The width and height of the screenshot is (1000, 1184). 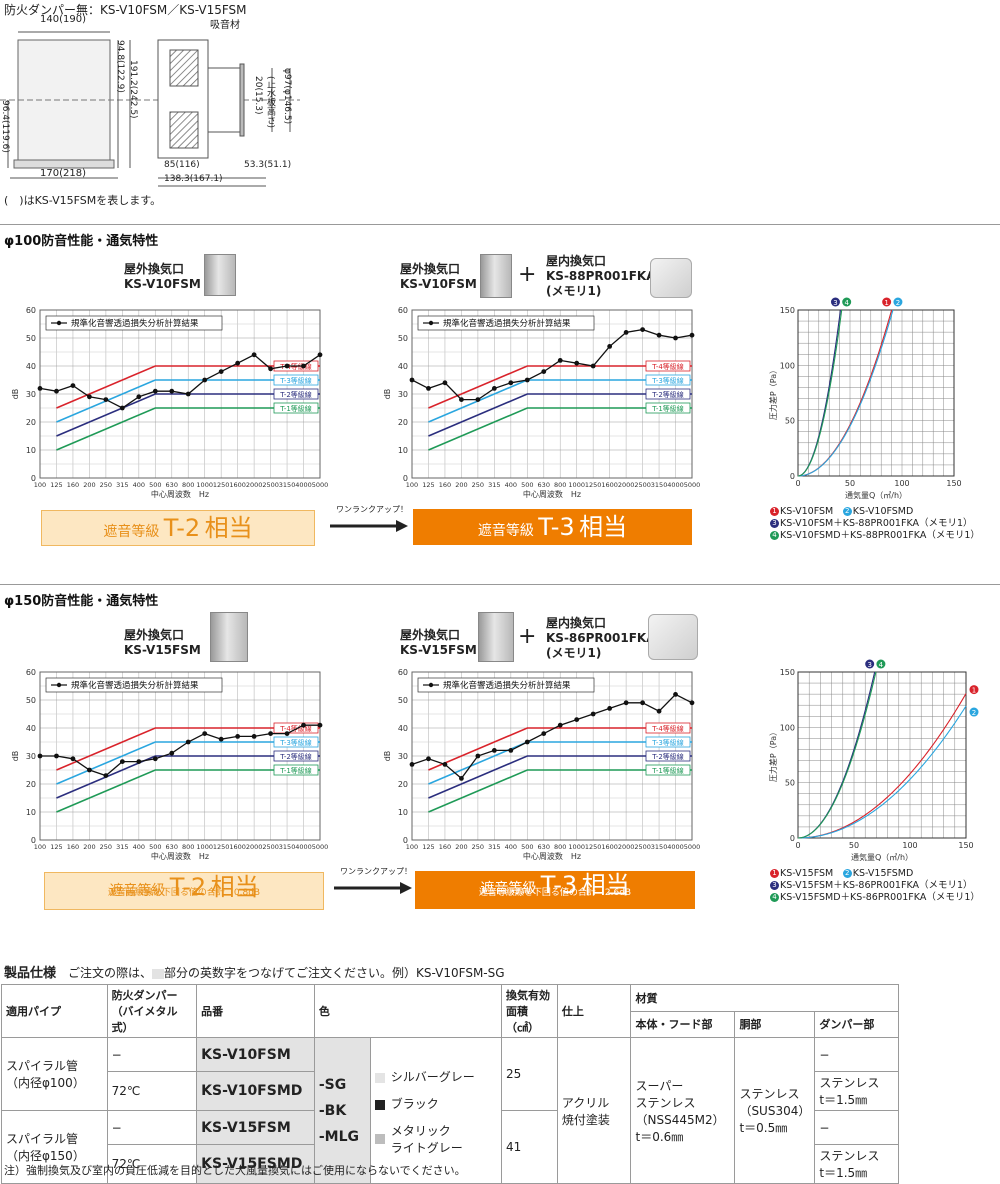 I want to click on divider, so click(x=500, y=584).